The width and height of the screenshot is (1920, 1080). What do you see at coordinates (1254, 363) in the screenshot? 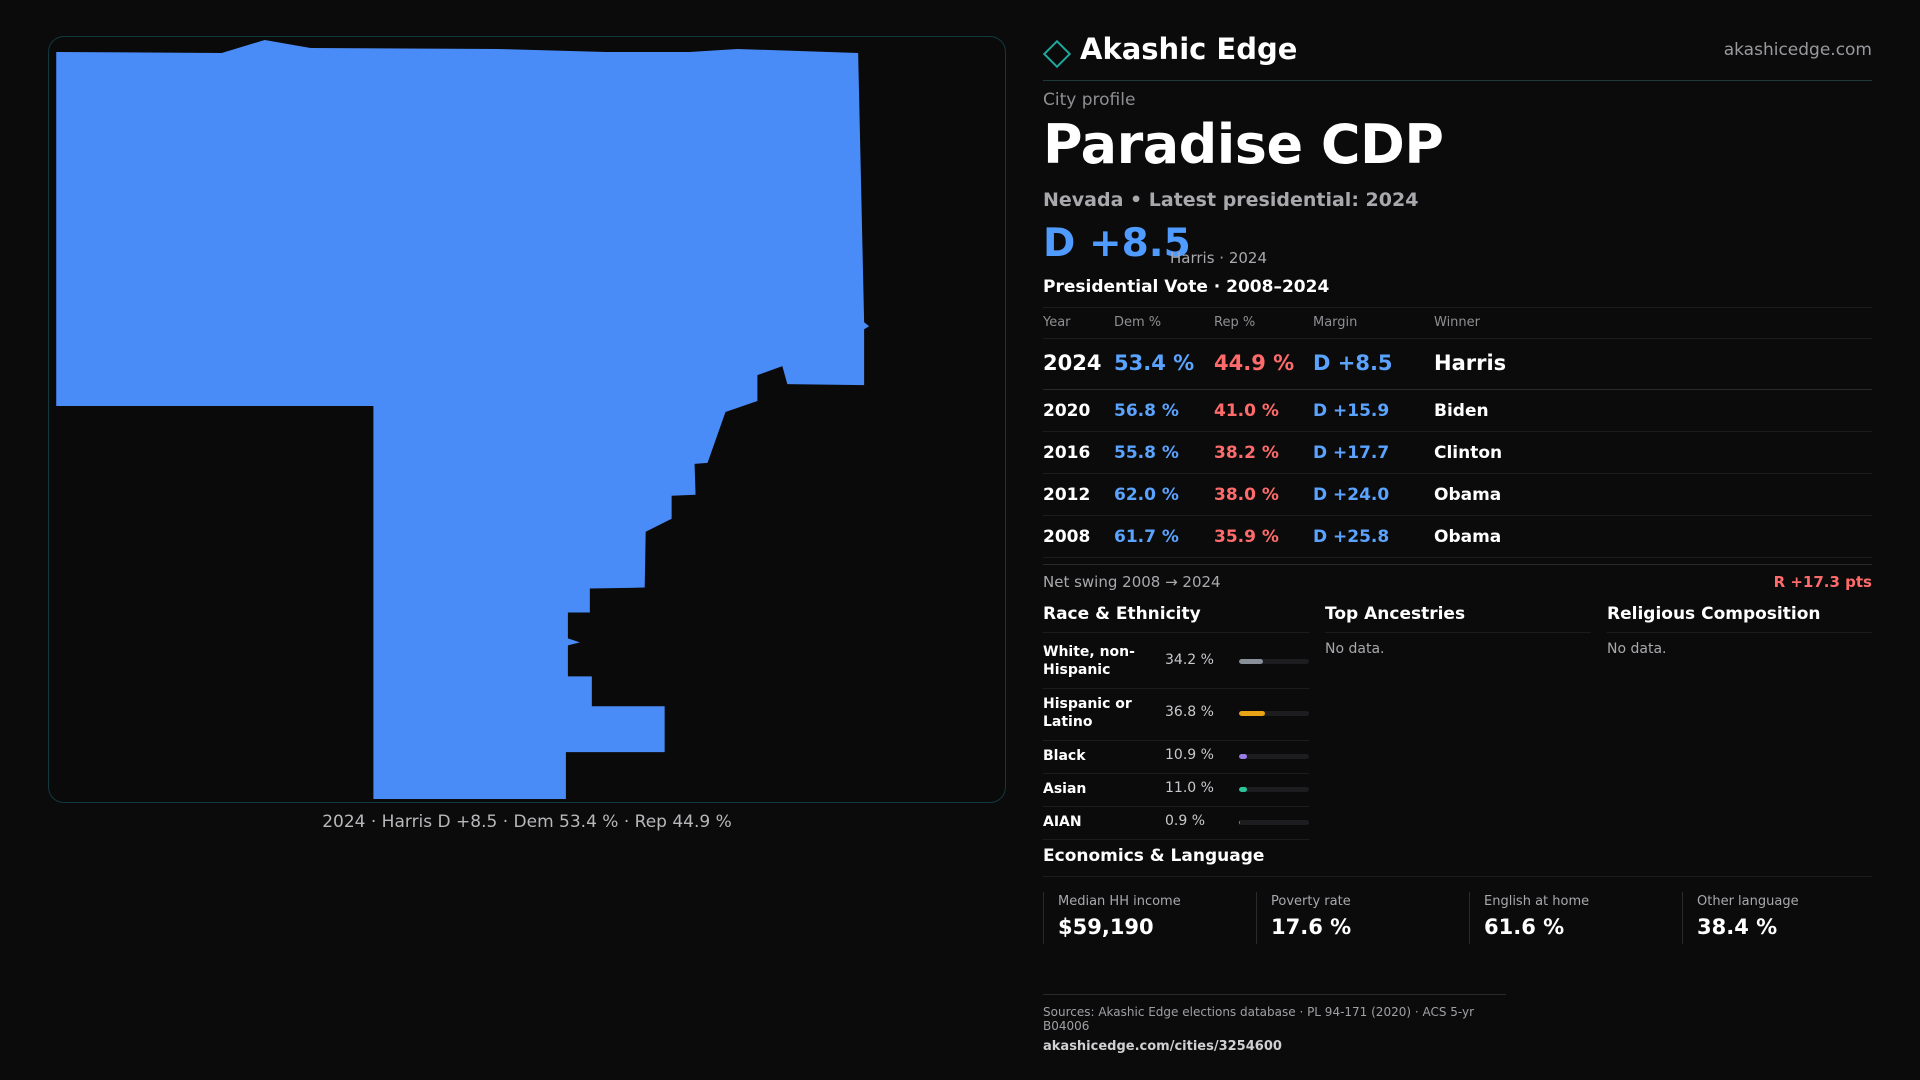
I see `cell-rep: 44.9 %` at bounding box center [1254, 363].